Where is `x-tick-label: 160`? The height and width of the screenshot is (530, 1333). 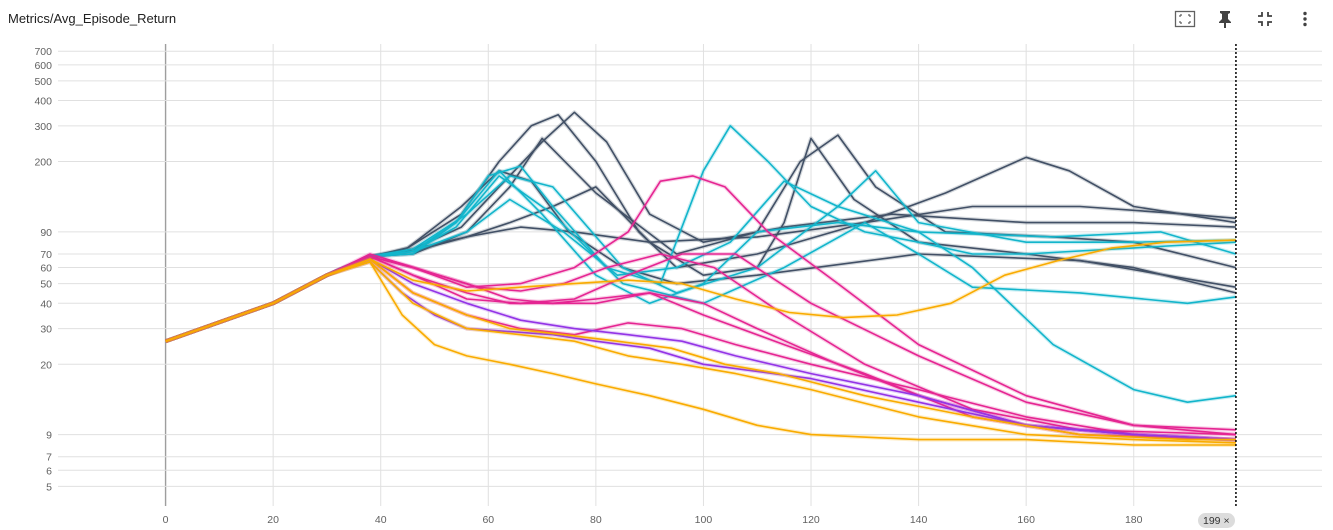
x-tick-label: 160 is located at coordinates (1026, 520).